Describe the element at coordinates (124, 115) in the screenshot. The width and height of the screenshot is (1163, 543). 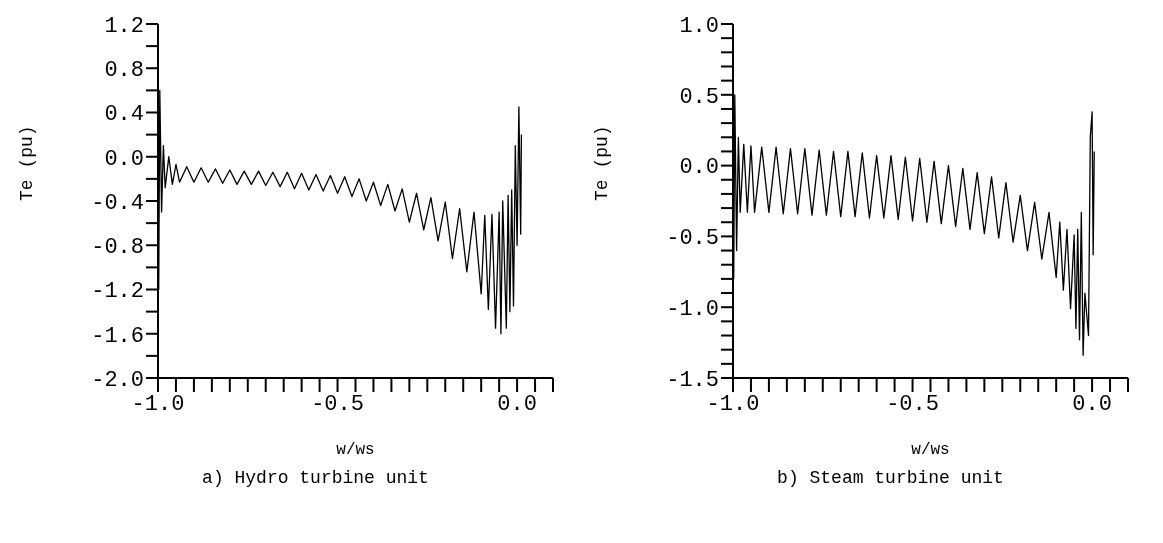
I see `y-tick-label: 0.4` at that location.